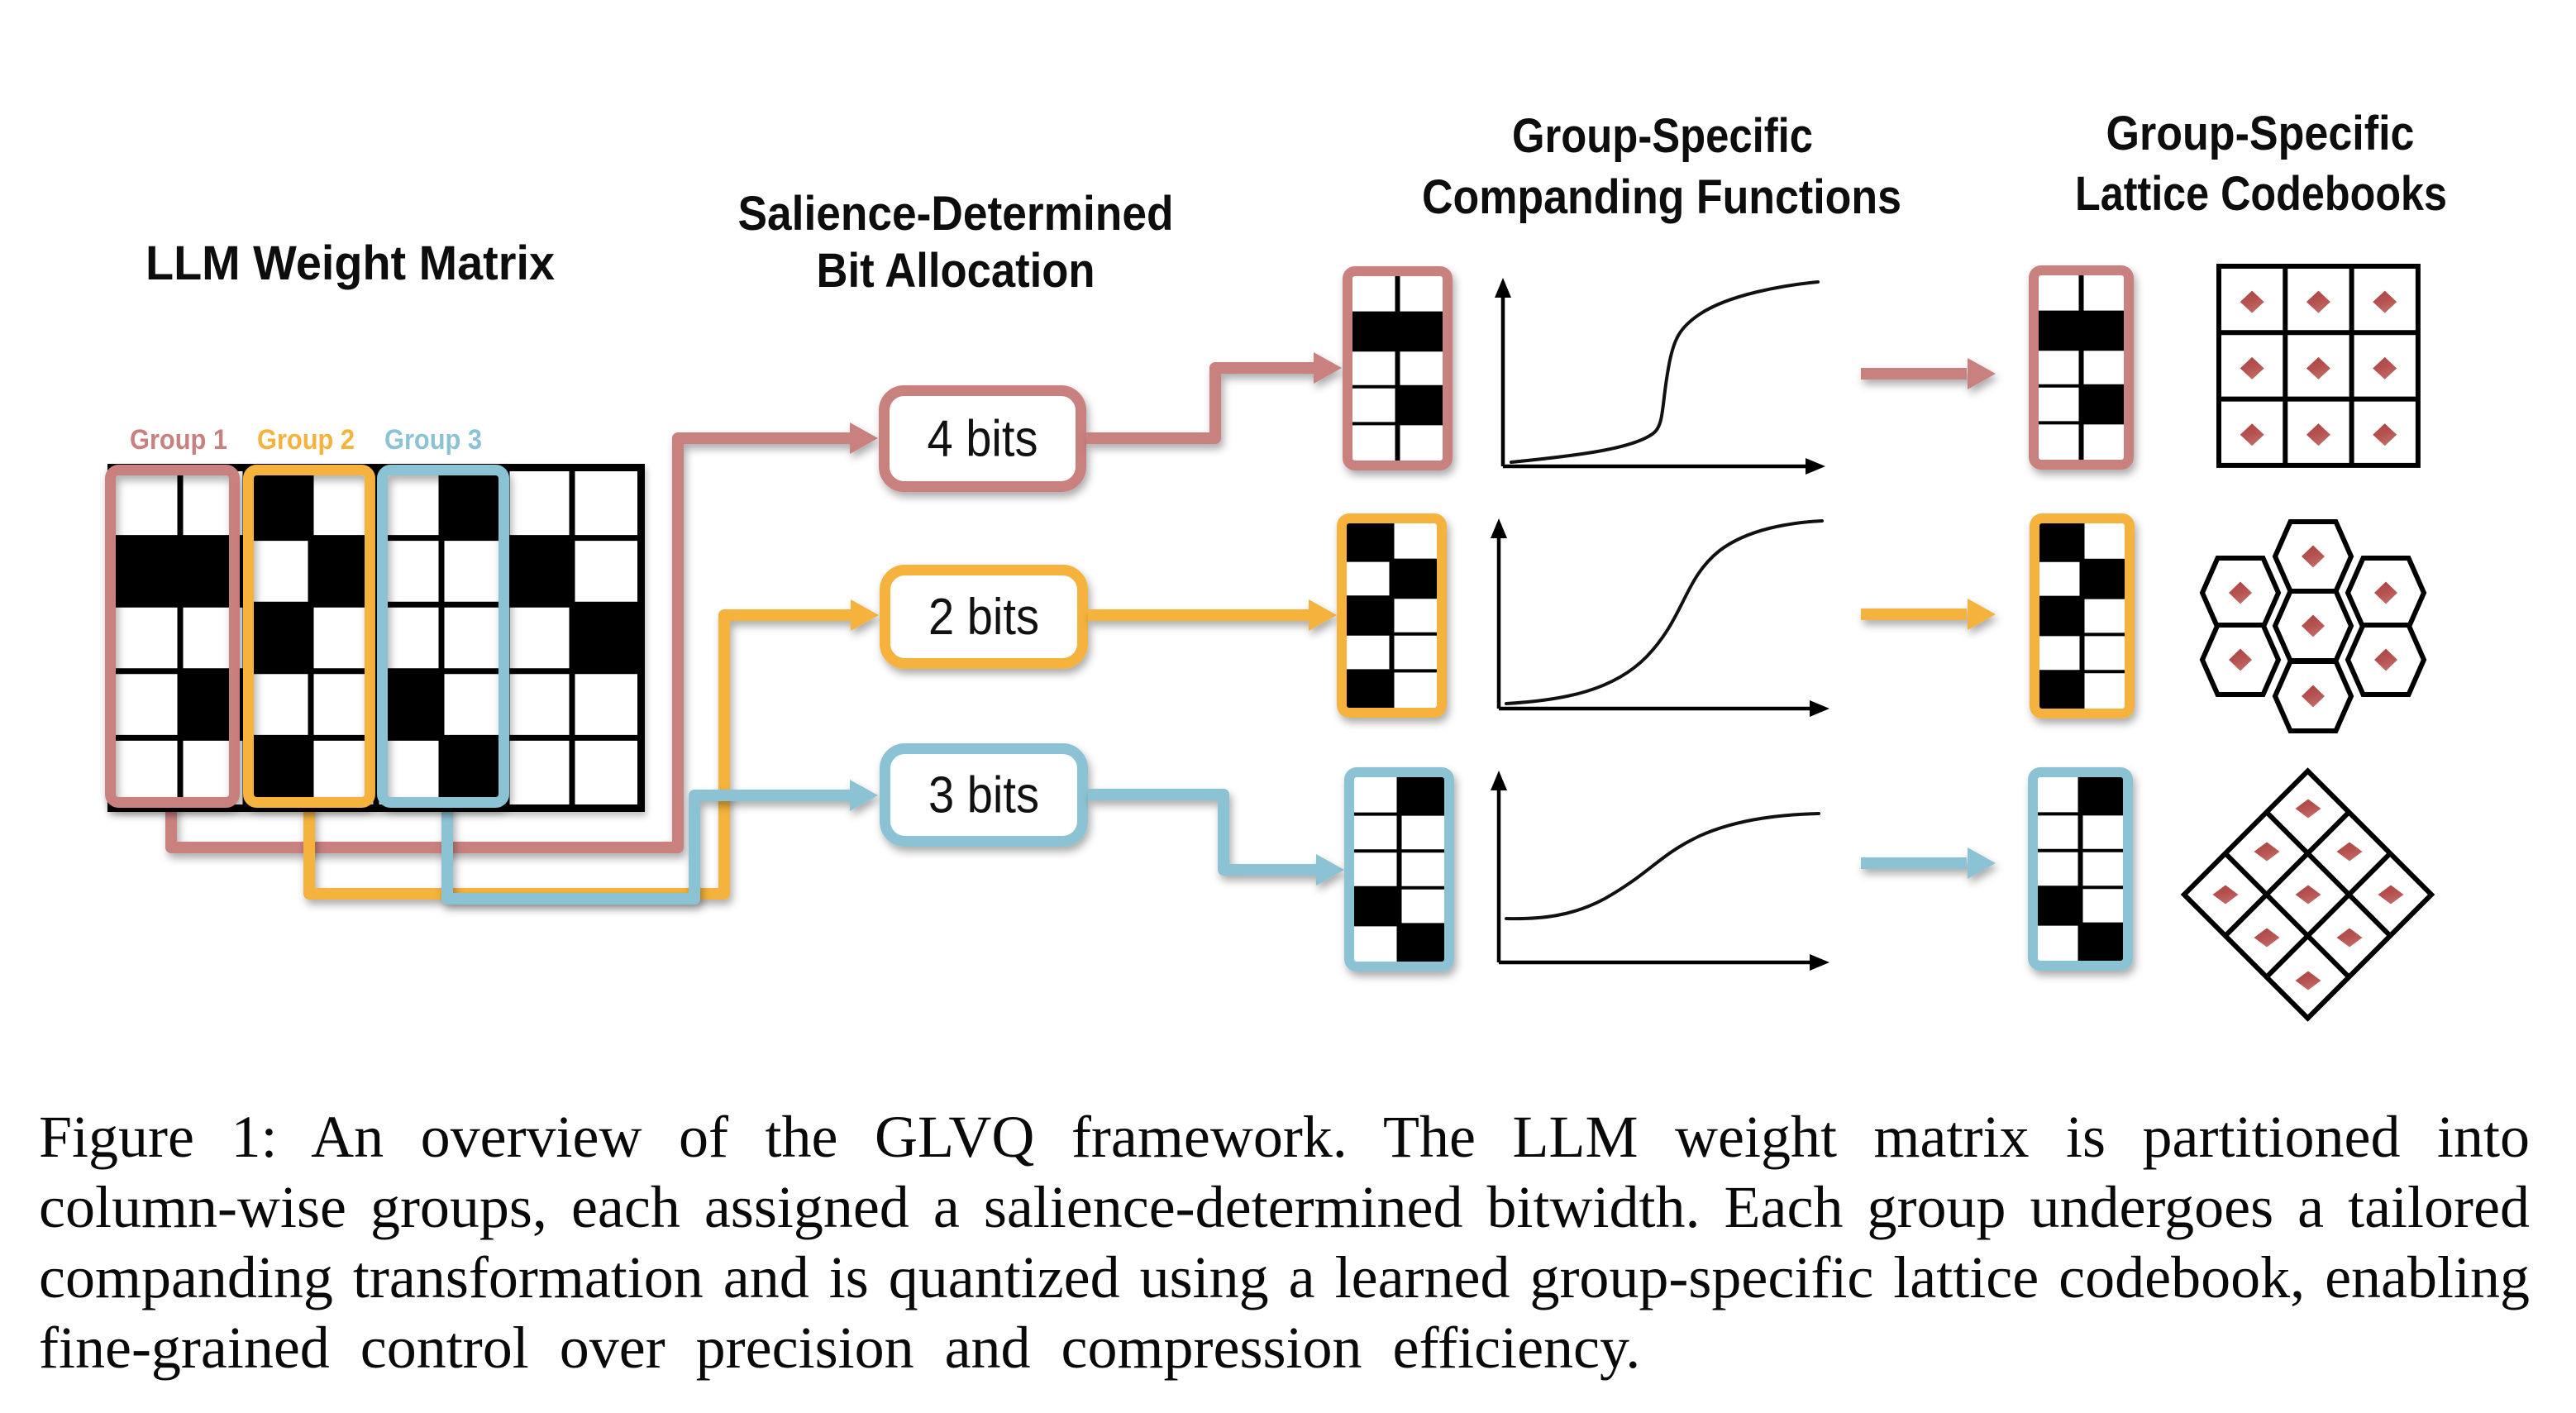  What do you see at coordinates (956, 271) in the screenshot?
I see `svg-text: Bit Allocation` at bounding box center [956, 271].